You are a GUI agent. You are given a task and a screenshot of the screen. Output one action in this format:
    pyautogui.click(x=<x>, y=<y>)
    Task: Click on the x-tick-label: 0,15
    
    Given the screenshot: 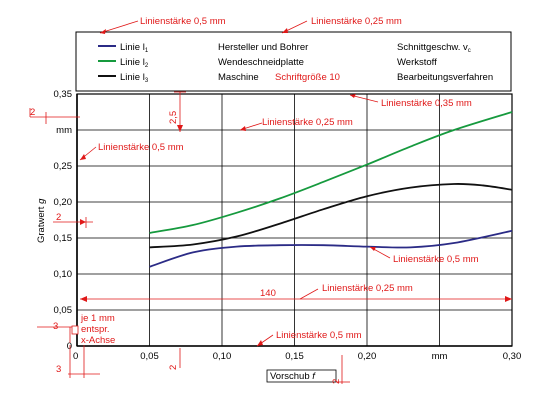 What is the action you would take?
    pyautogui.click(x=294, y=356)
    